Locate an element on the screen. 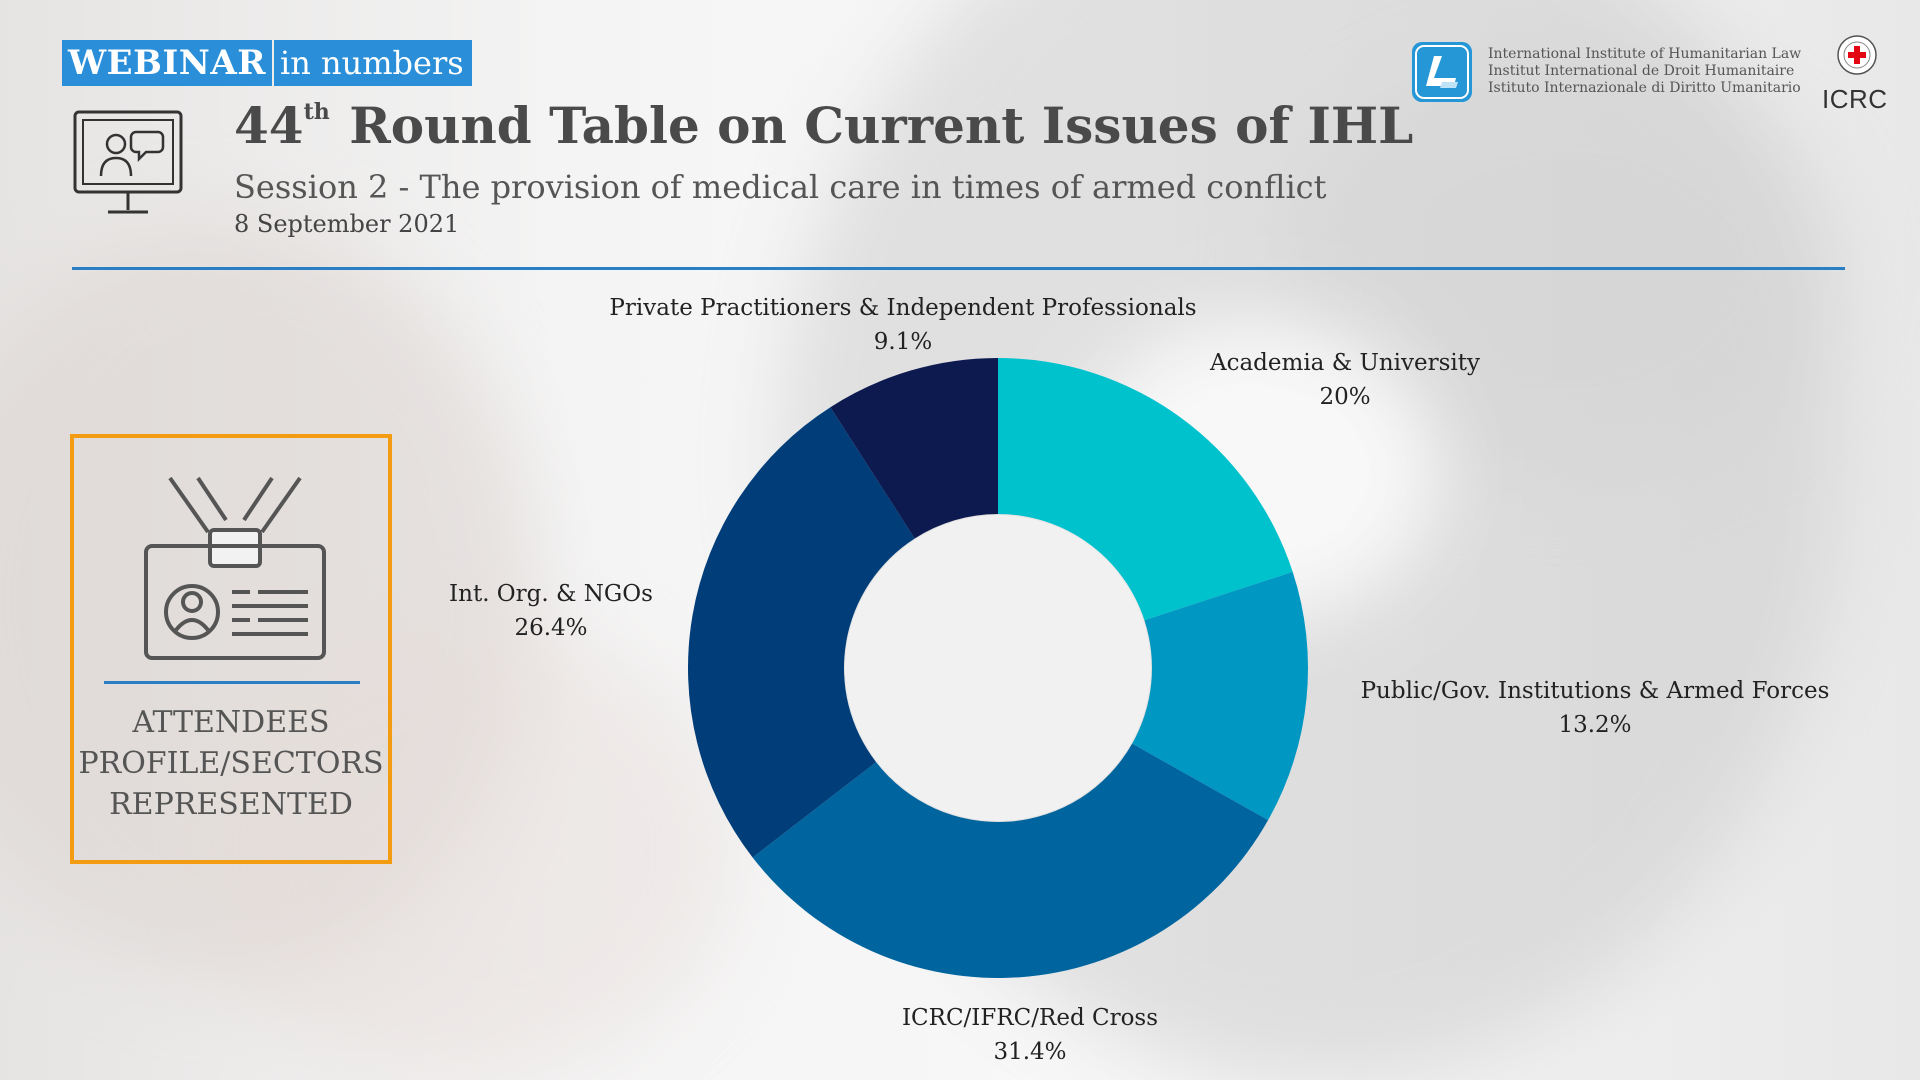 The width and height of the screenshot is (1920, 1080). panel-label-line-2: PROFILE/SECTORS is located at coordinates (231, 763).